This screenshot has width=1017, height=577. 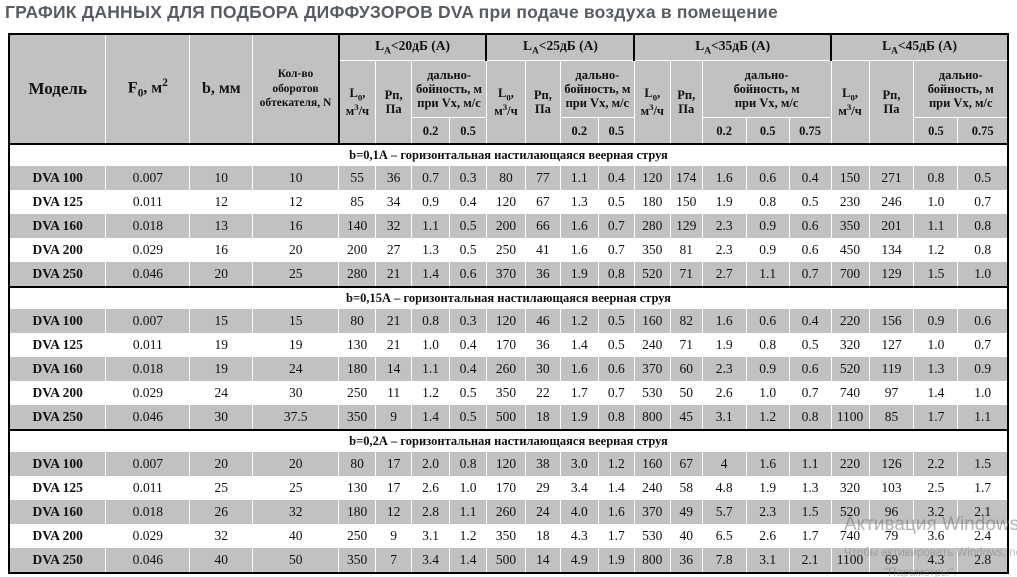 What do you see at coordinates (57, 250) in the screenshot?
I see `model-name: DVA 200` at bounding box center [57, 250].